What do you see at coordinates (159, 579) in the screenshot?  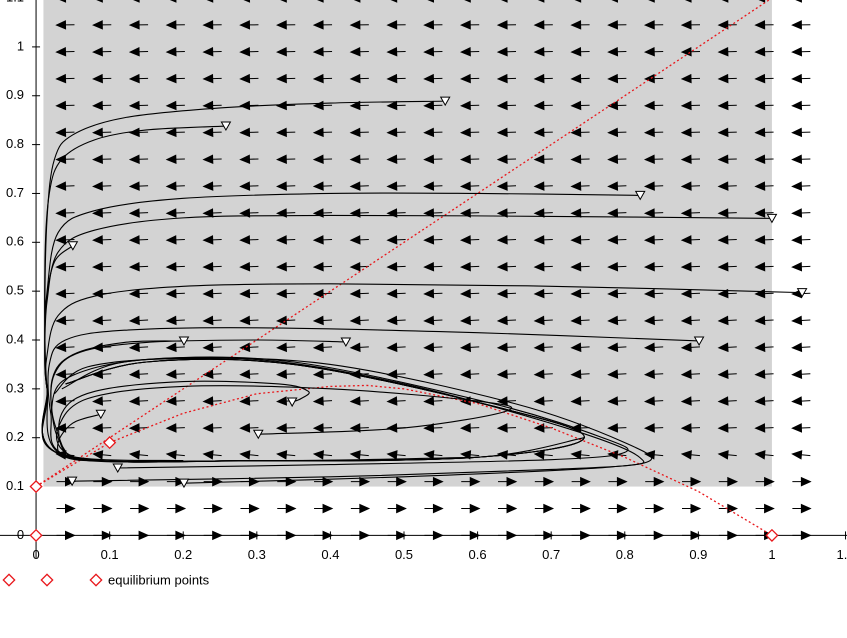 I see `legend-label: equilibrium points` at bounding box center [159, 579].